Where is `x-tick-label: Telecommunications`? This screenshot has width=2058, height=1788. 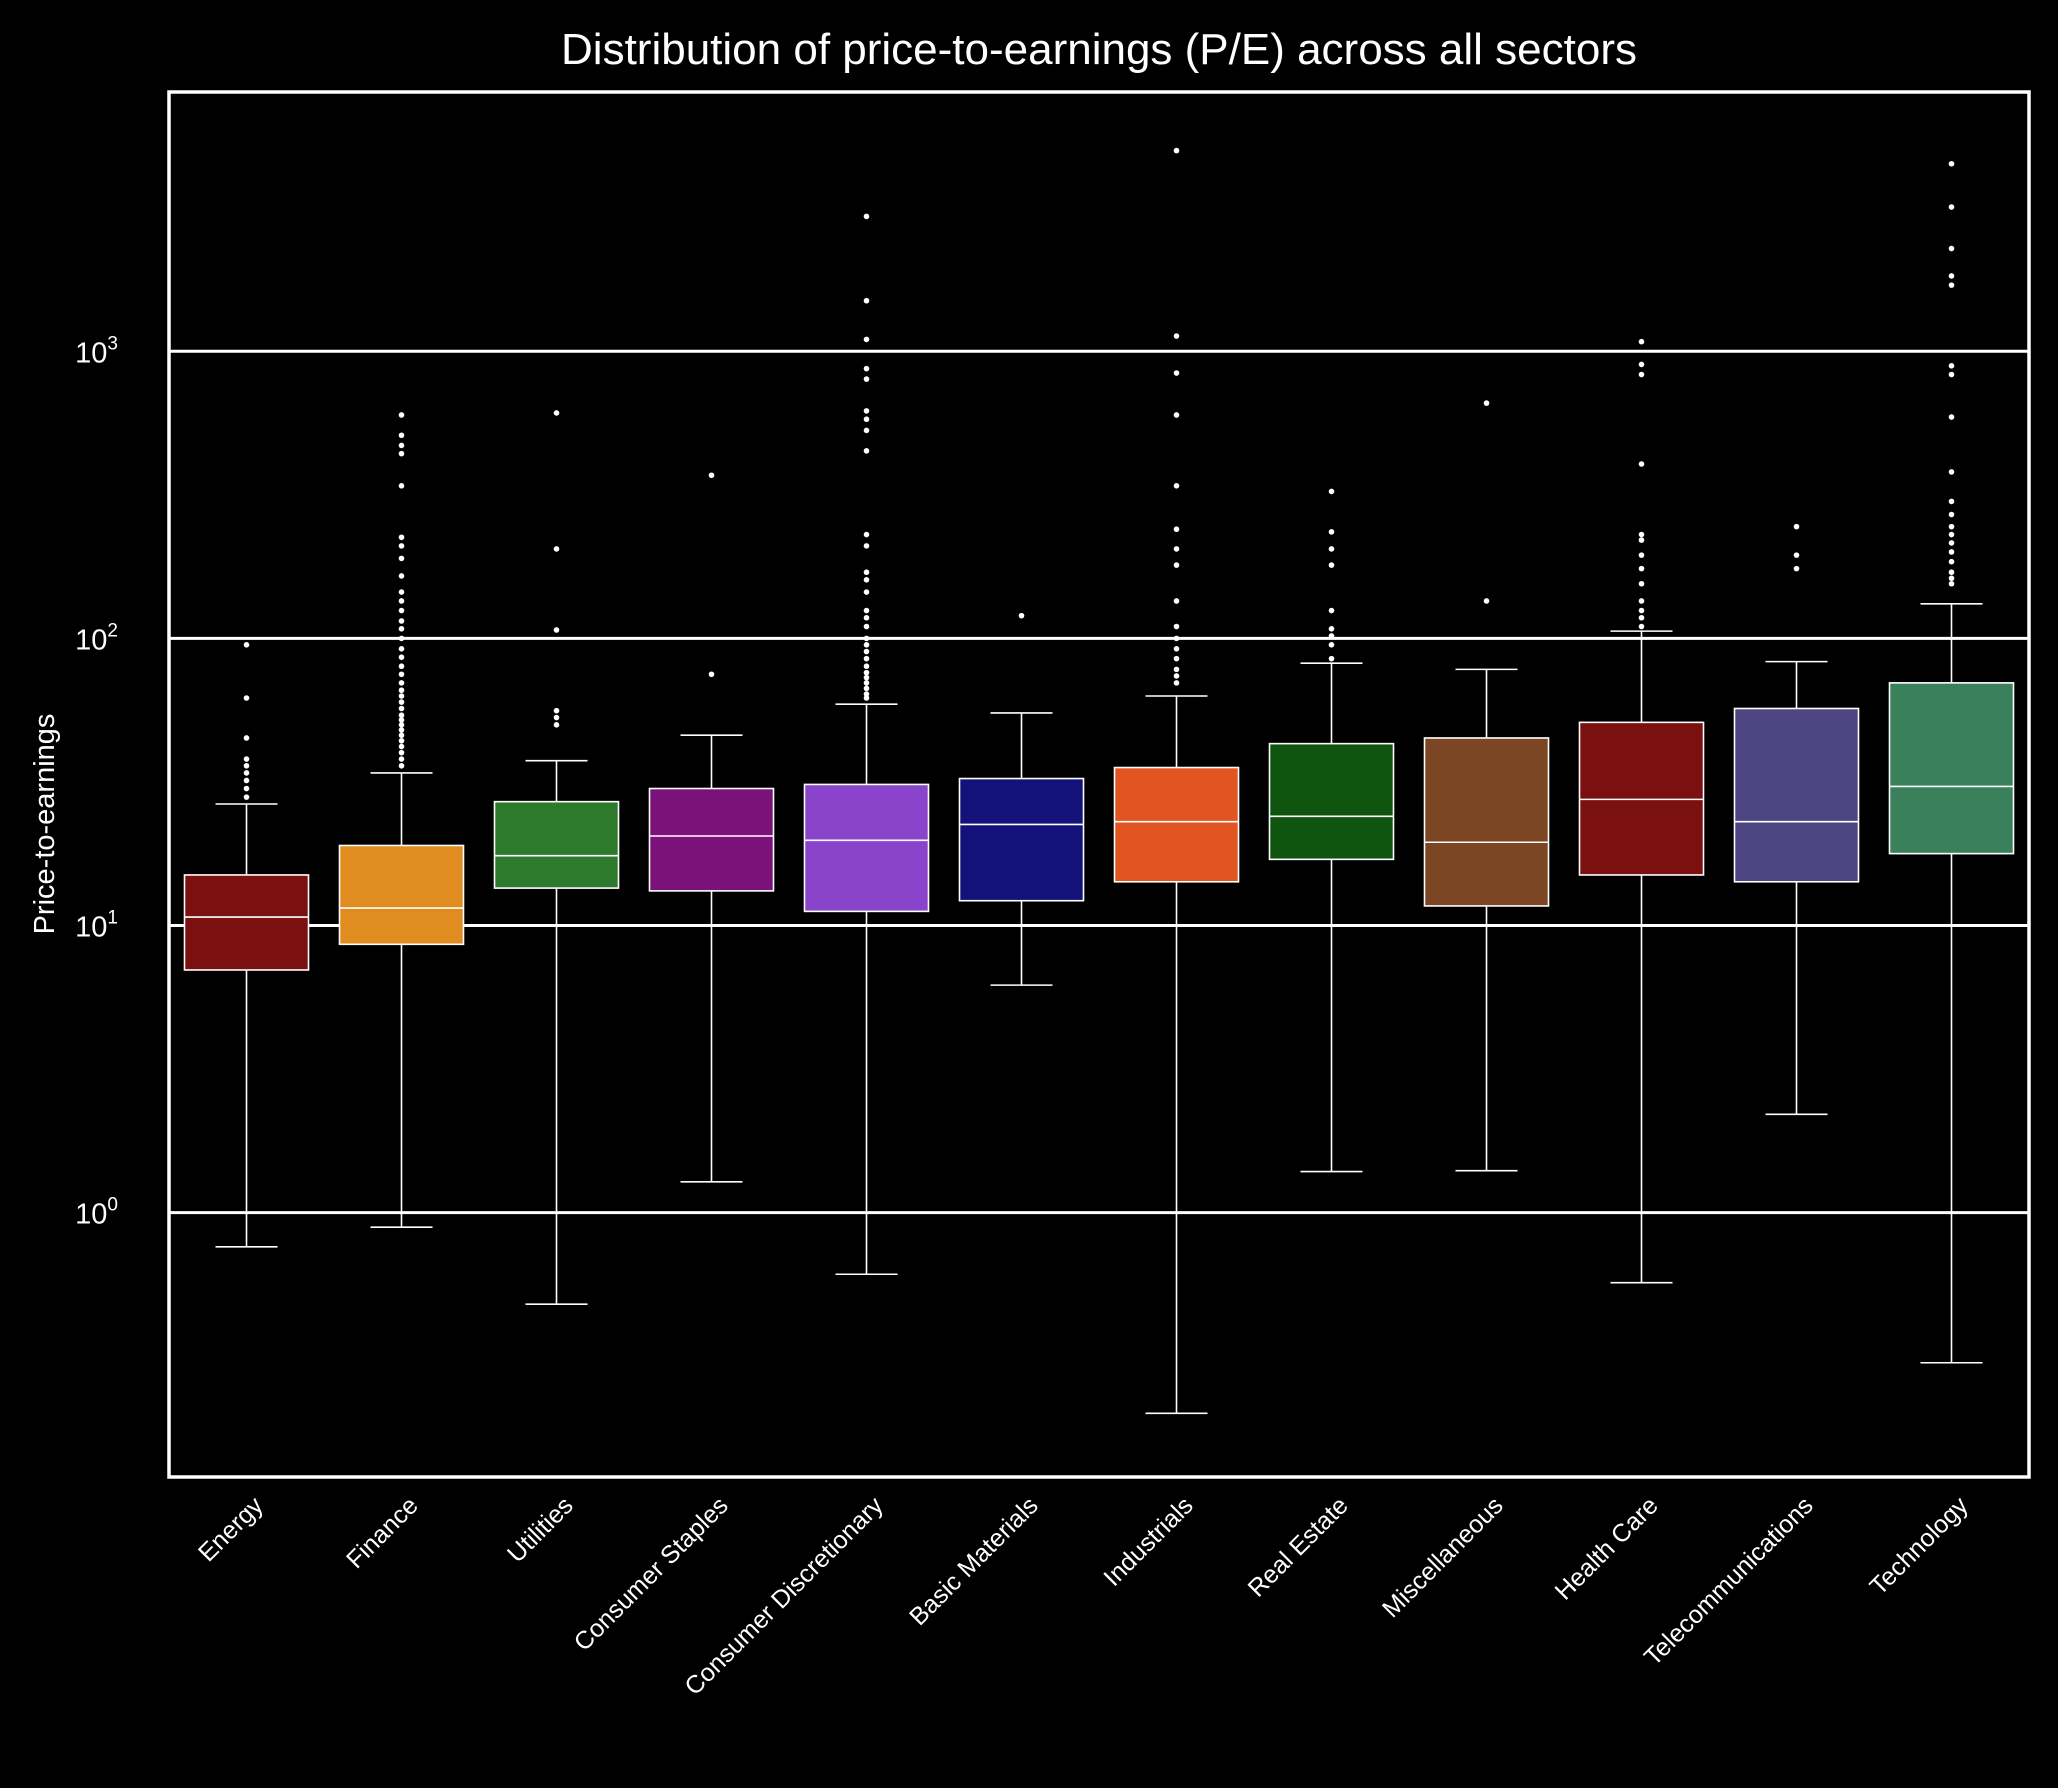 x-tick-label: Telecommunications is located at coordinates (1729, 1581).